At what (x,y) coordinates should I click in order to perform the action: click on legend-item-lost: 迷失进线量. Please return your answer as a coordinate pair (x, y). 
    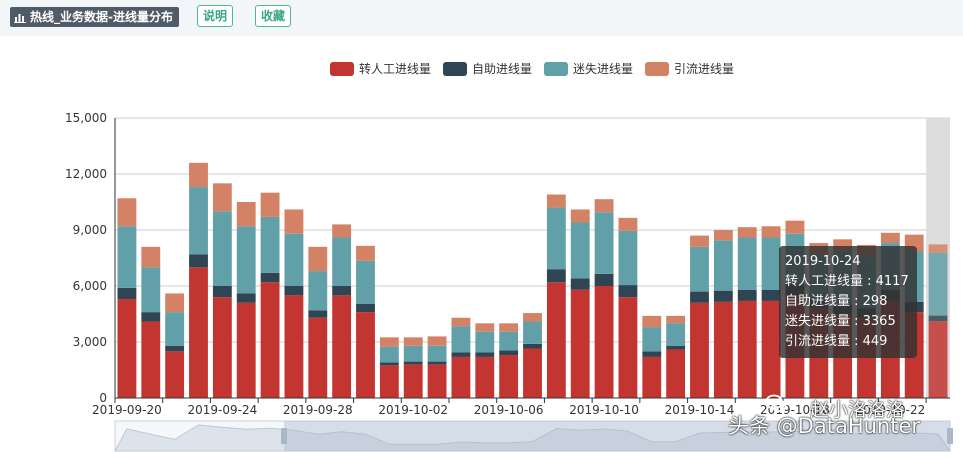
    Looking at the image, I should click on (588, 68).